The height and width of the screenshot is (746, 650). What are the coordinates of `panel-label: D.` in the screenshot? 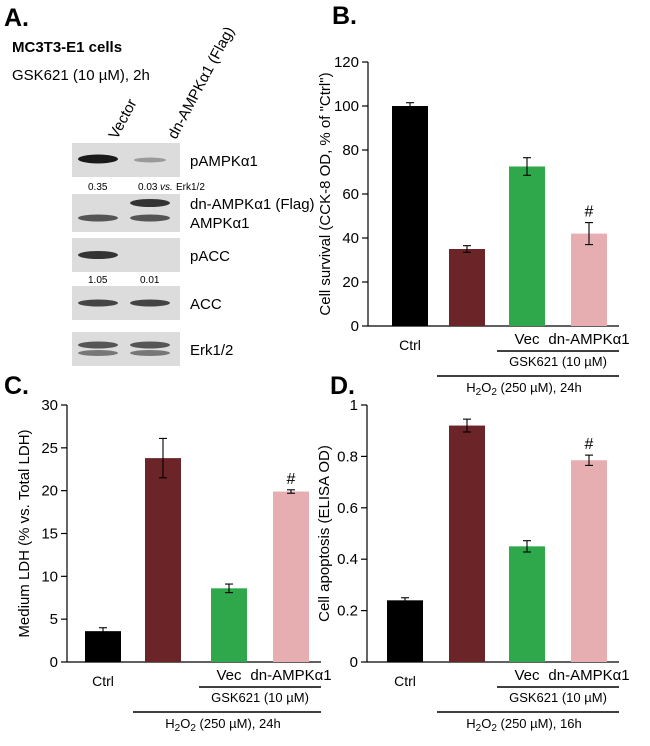 It's located at (342, 386).